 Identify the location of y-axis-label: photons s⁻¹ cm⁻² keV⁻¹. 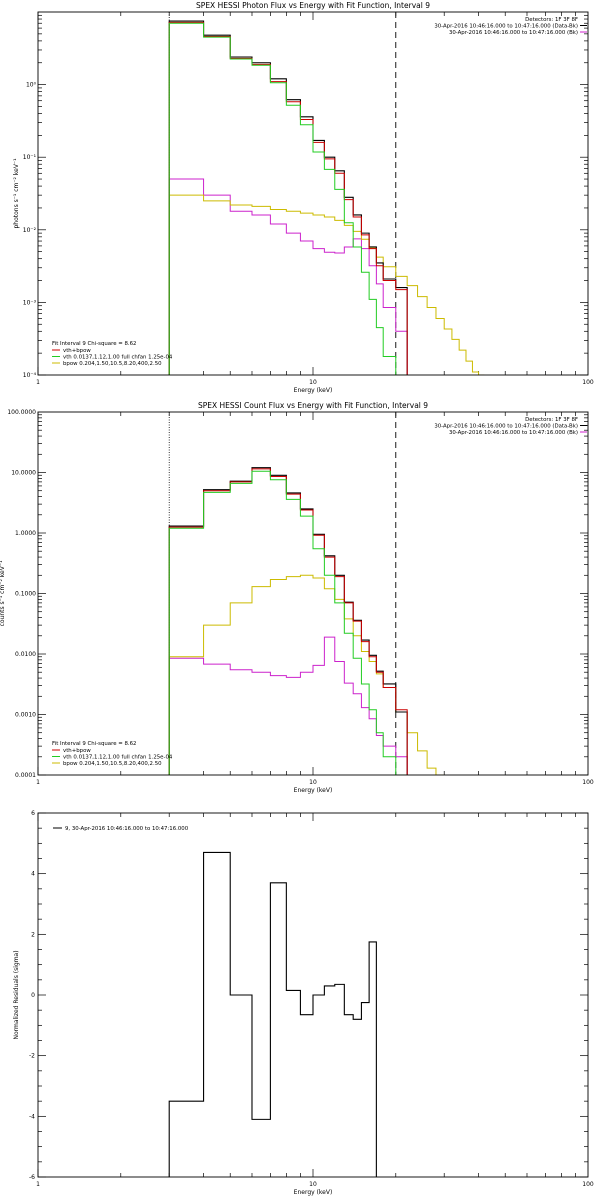
(16, 193).